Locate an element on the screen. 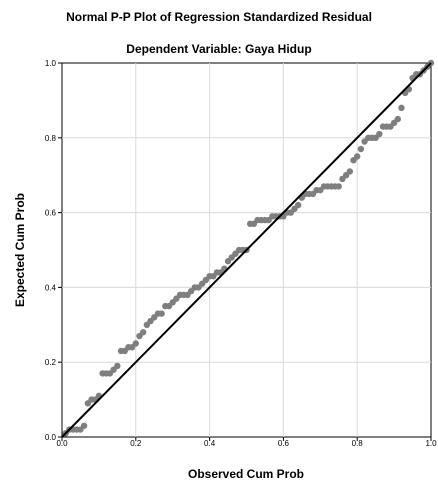 This screenshot has width=438, height=485. x-tick-label: 0.0 is located at coordinates (62, 443).